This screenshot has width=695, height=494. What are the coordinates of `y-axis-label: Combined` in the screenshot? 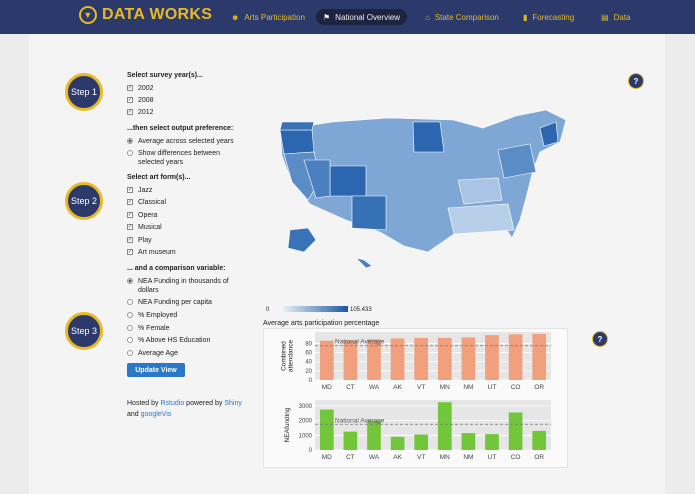 It's located at (284, 356).